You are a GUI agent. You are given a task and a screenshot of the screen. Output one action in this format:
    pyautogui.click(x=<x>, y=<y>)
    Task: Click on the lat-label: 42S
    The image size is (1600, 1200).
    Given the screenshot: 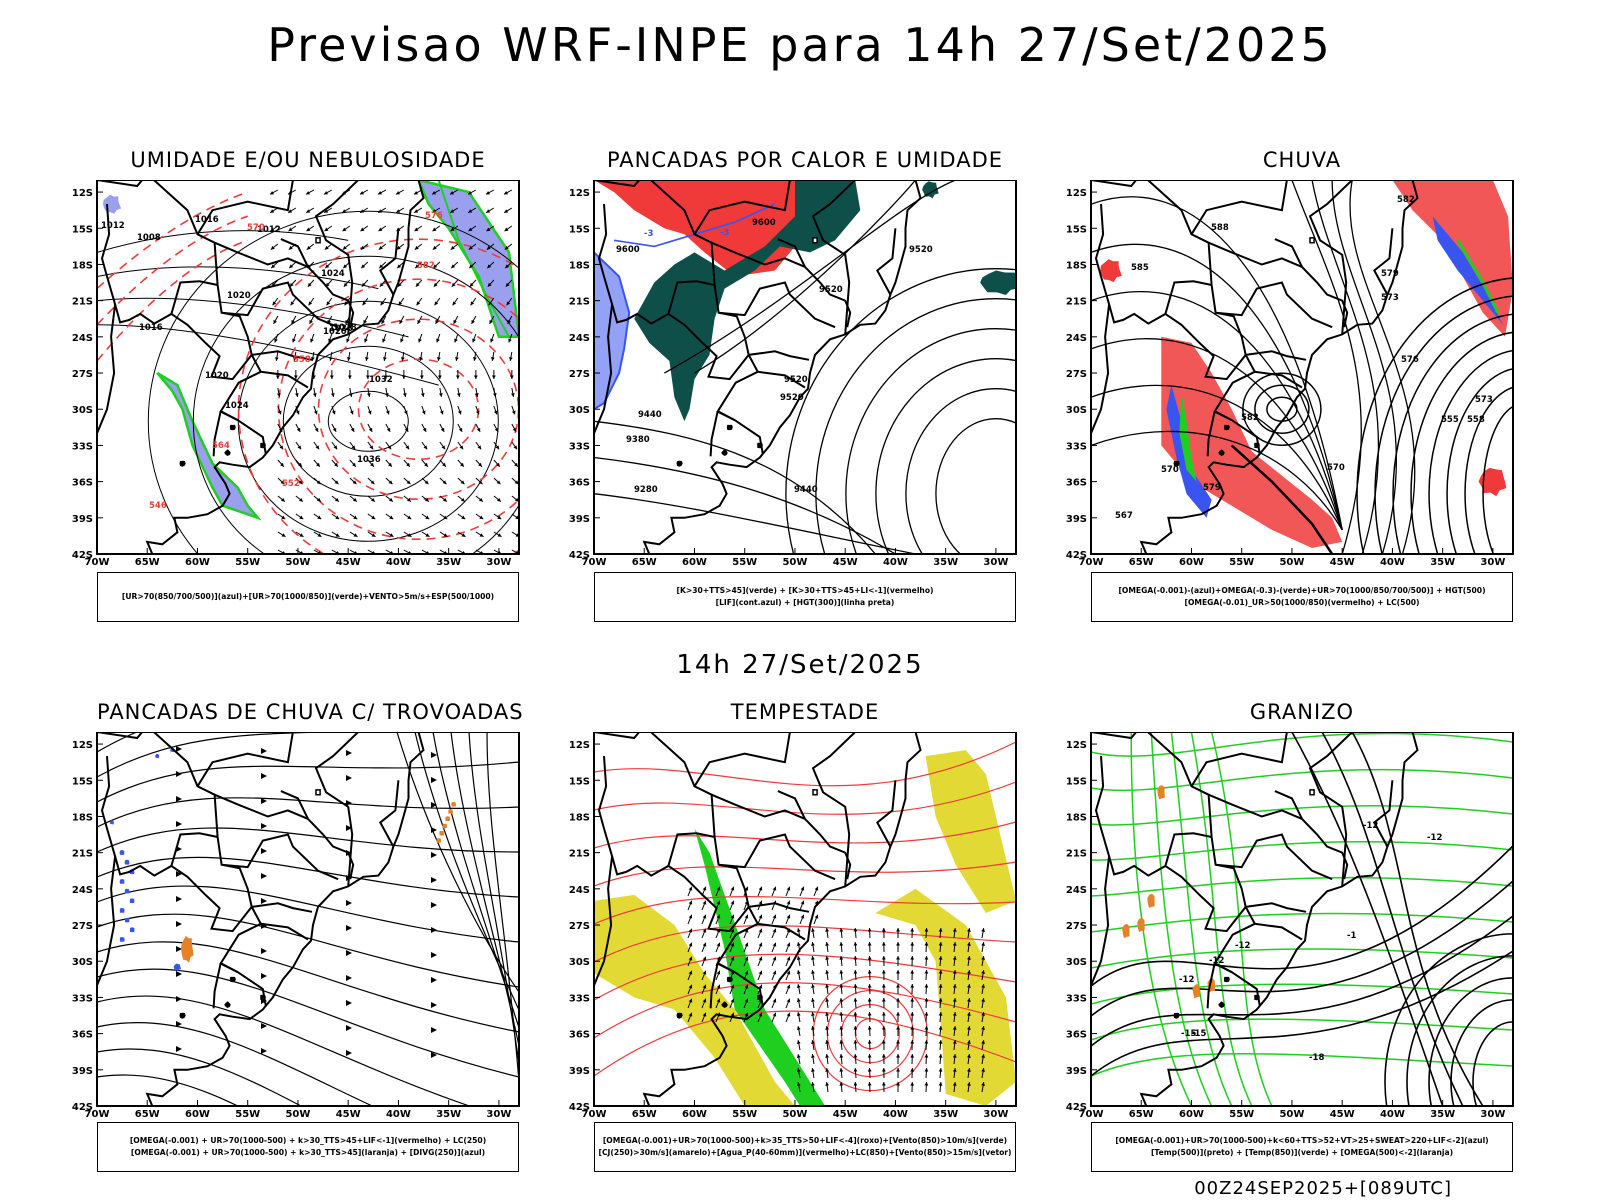 What is the action you would take?
    pyautogui.click(x=1076, y=555)
    